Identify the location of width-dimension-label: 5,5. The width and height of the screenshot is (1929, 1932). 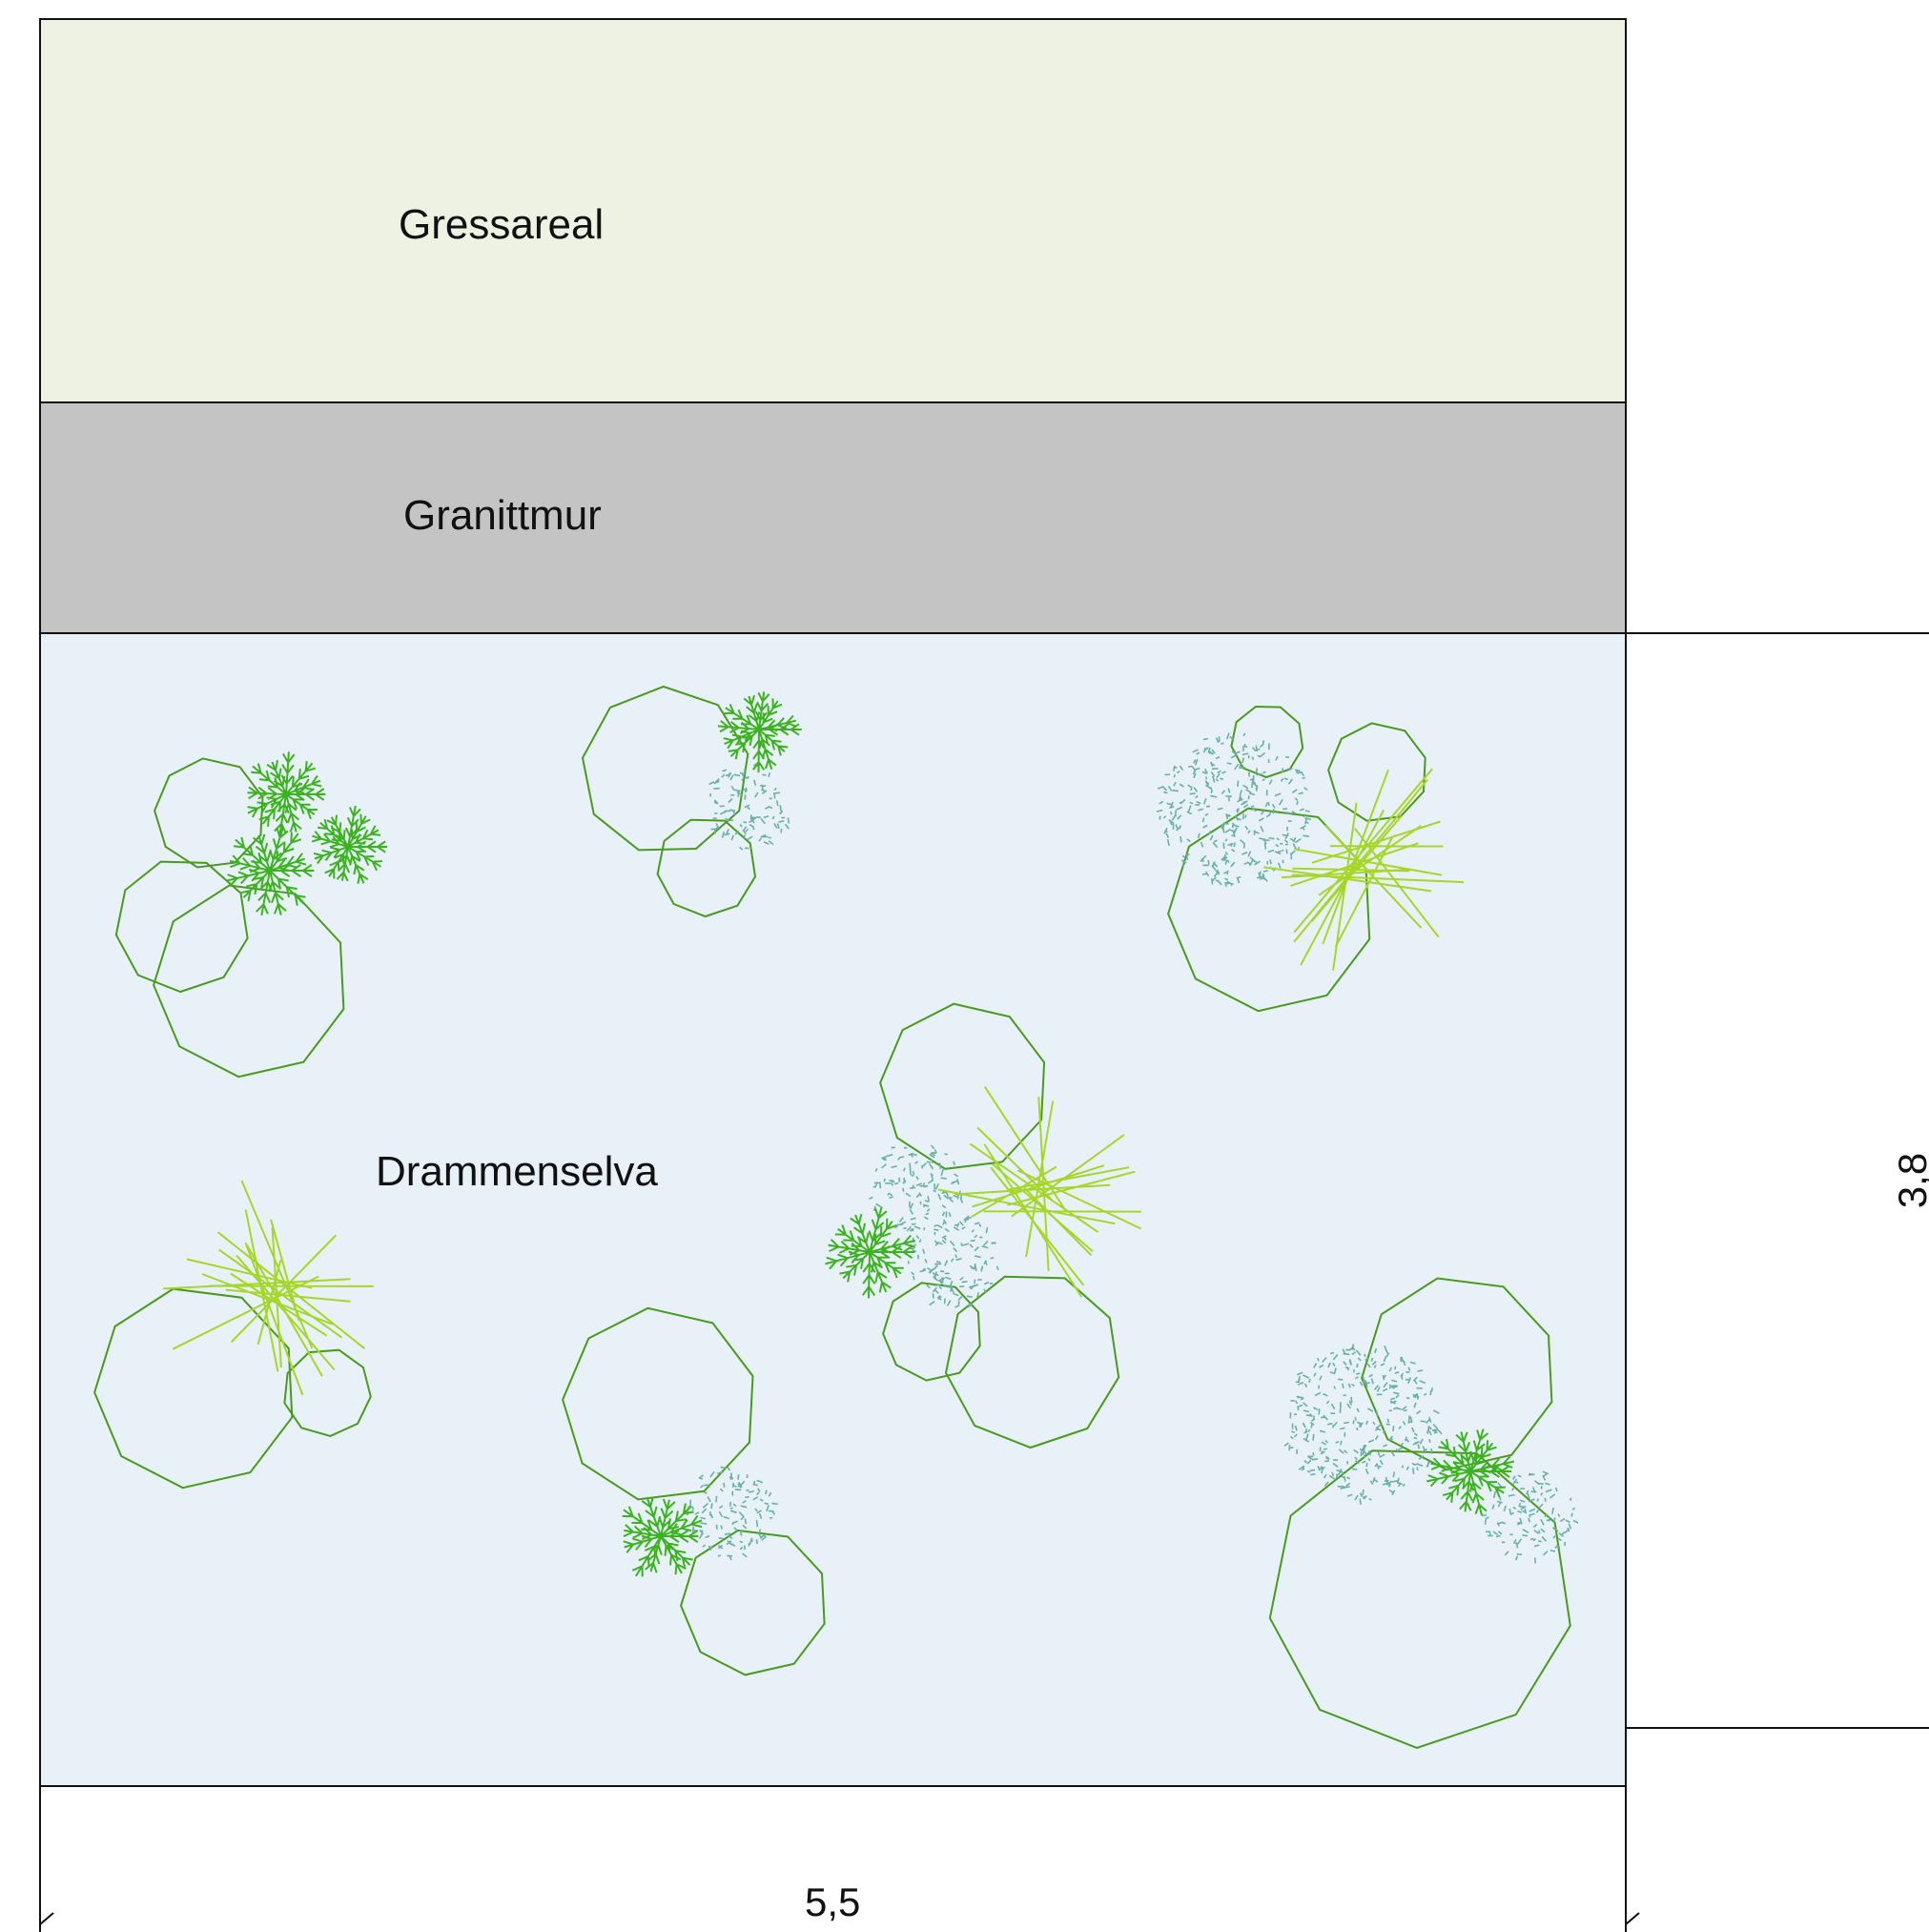
(832, 1902).